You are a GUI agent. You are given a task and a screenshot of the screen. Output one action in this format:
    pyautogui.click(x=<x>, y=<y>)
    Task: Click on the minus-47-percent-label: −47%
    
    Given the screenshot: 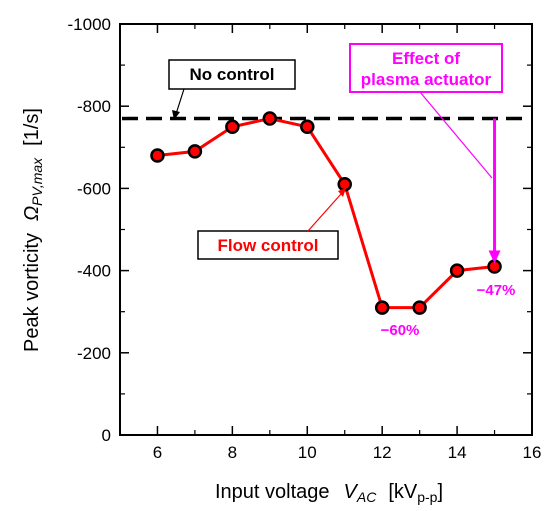 What is the action you would take?
    pyautogui.click(x=496, y=290)
    